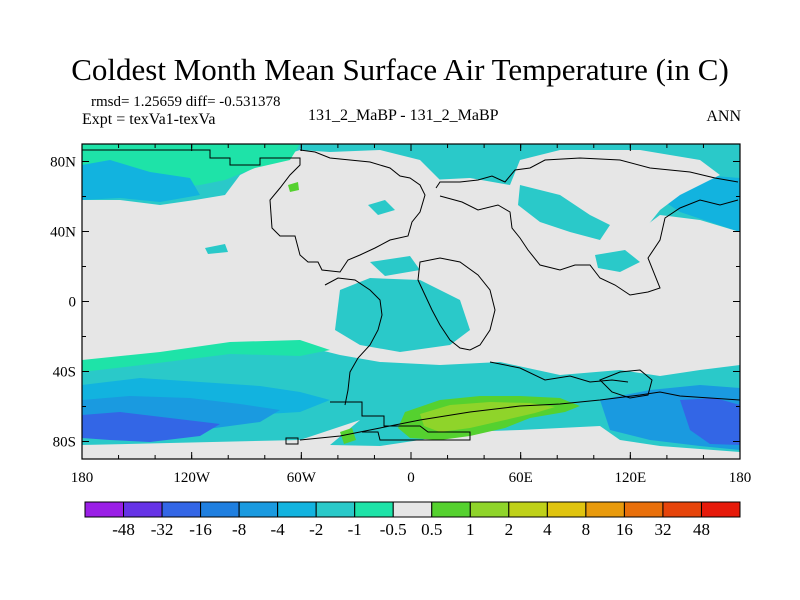 The image size is (800, 600). Describe the element at coordinates (293, 187) in the screenshot. I see `field-green-dot` at that location.